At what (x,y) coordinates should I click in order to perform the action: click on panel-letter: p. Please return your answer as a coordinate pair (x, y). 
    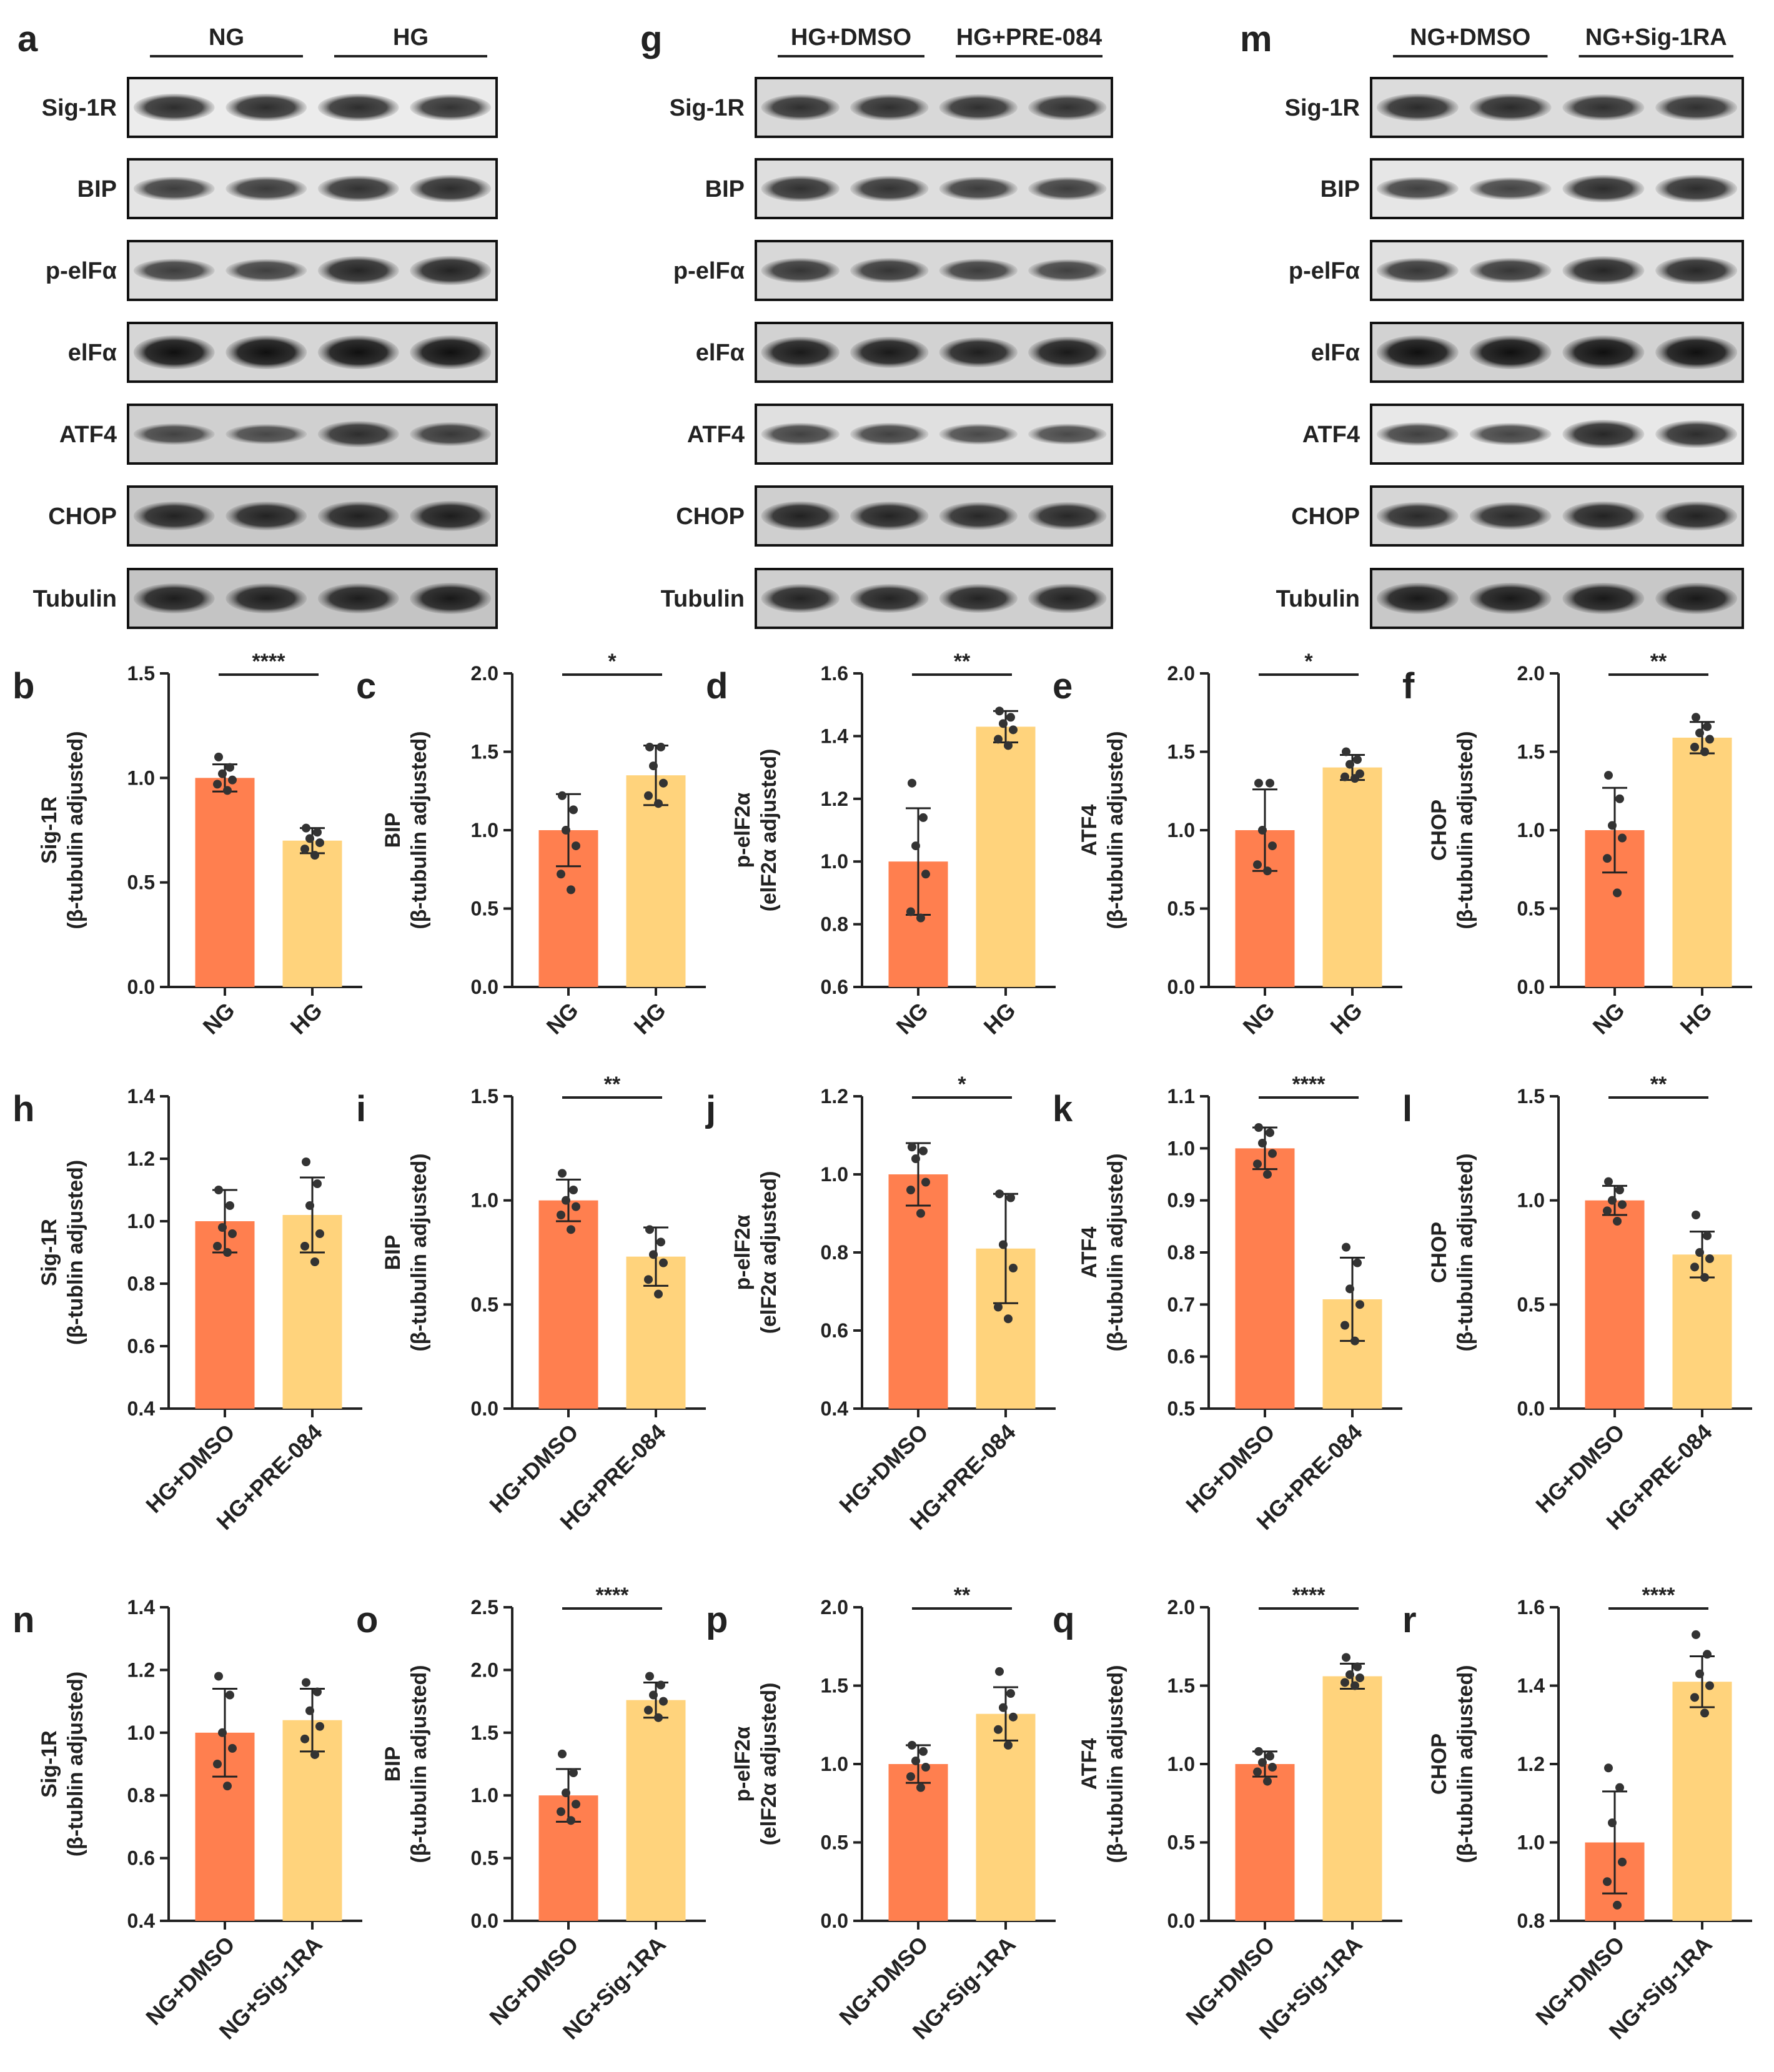
    Looking at the image, I should click on (717, 1620).